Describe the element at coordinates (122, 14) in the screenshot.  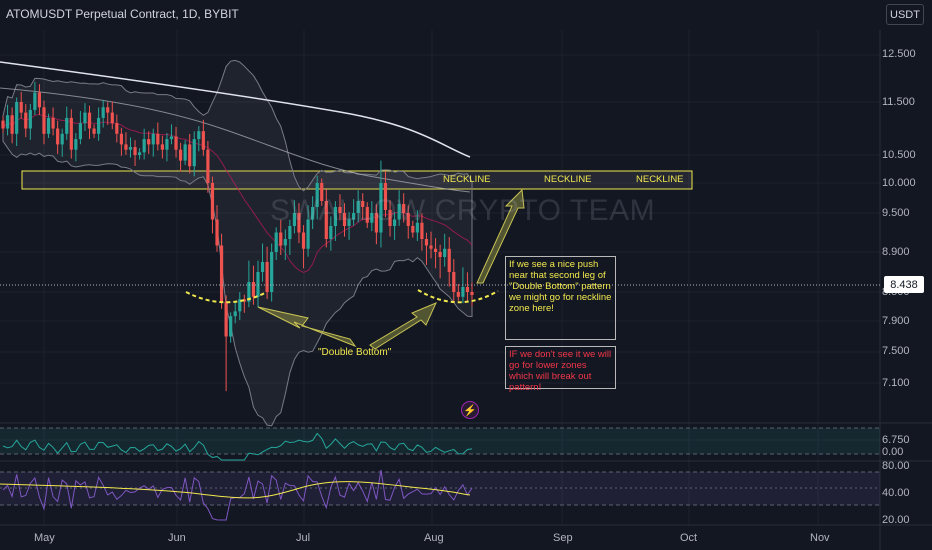
I see `chart-title: ATOMUSDT Perpetual Contract, 1D, BYBIT` at that location.